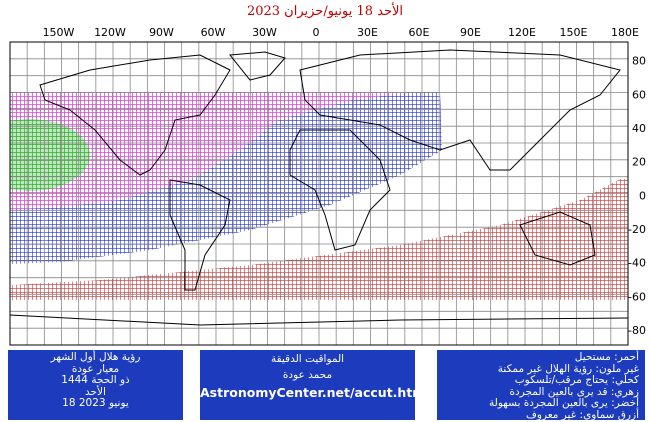  I want to click on lat-label: 80, so click(639, 61).